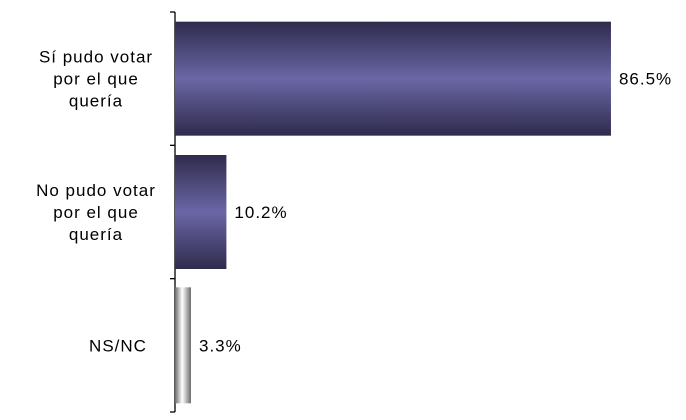 Image resolution: width=686 pixels, height=420 pixels. What do you see at coordinates (96, 212) in the screenshot?
I see `category-label-2: No pudo votar por el que quería` at bounding box center [96, 212].